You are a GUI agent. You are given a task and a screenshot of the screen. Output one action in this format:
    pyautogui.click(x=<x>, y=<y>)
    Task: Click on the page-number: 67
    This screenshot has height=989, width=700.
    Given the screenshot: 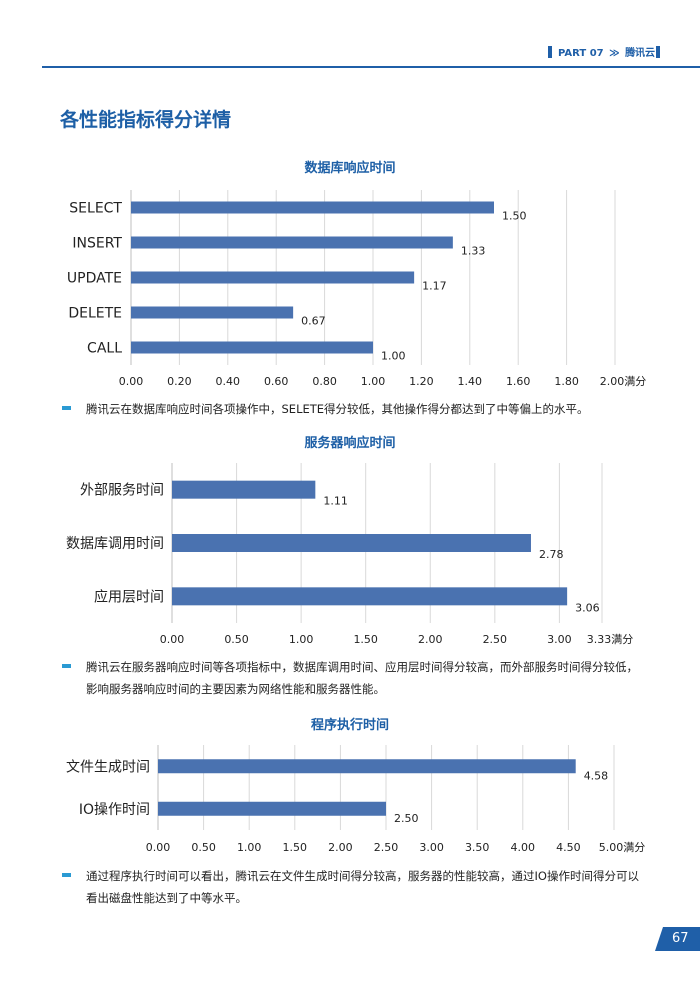 What is the action you would take?
    pyautogui.click(x=680, y=938)
    